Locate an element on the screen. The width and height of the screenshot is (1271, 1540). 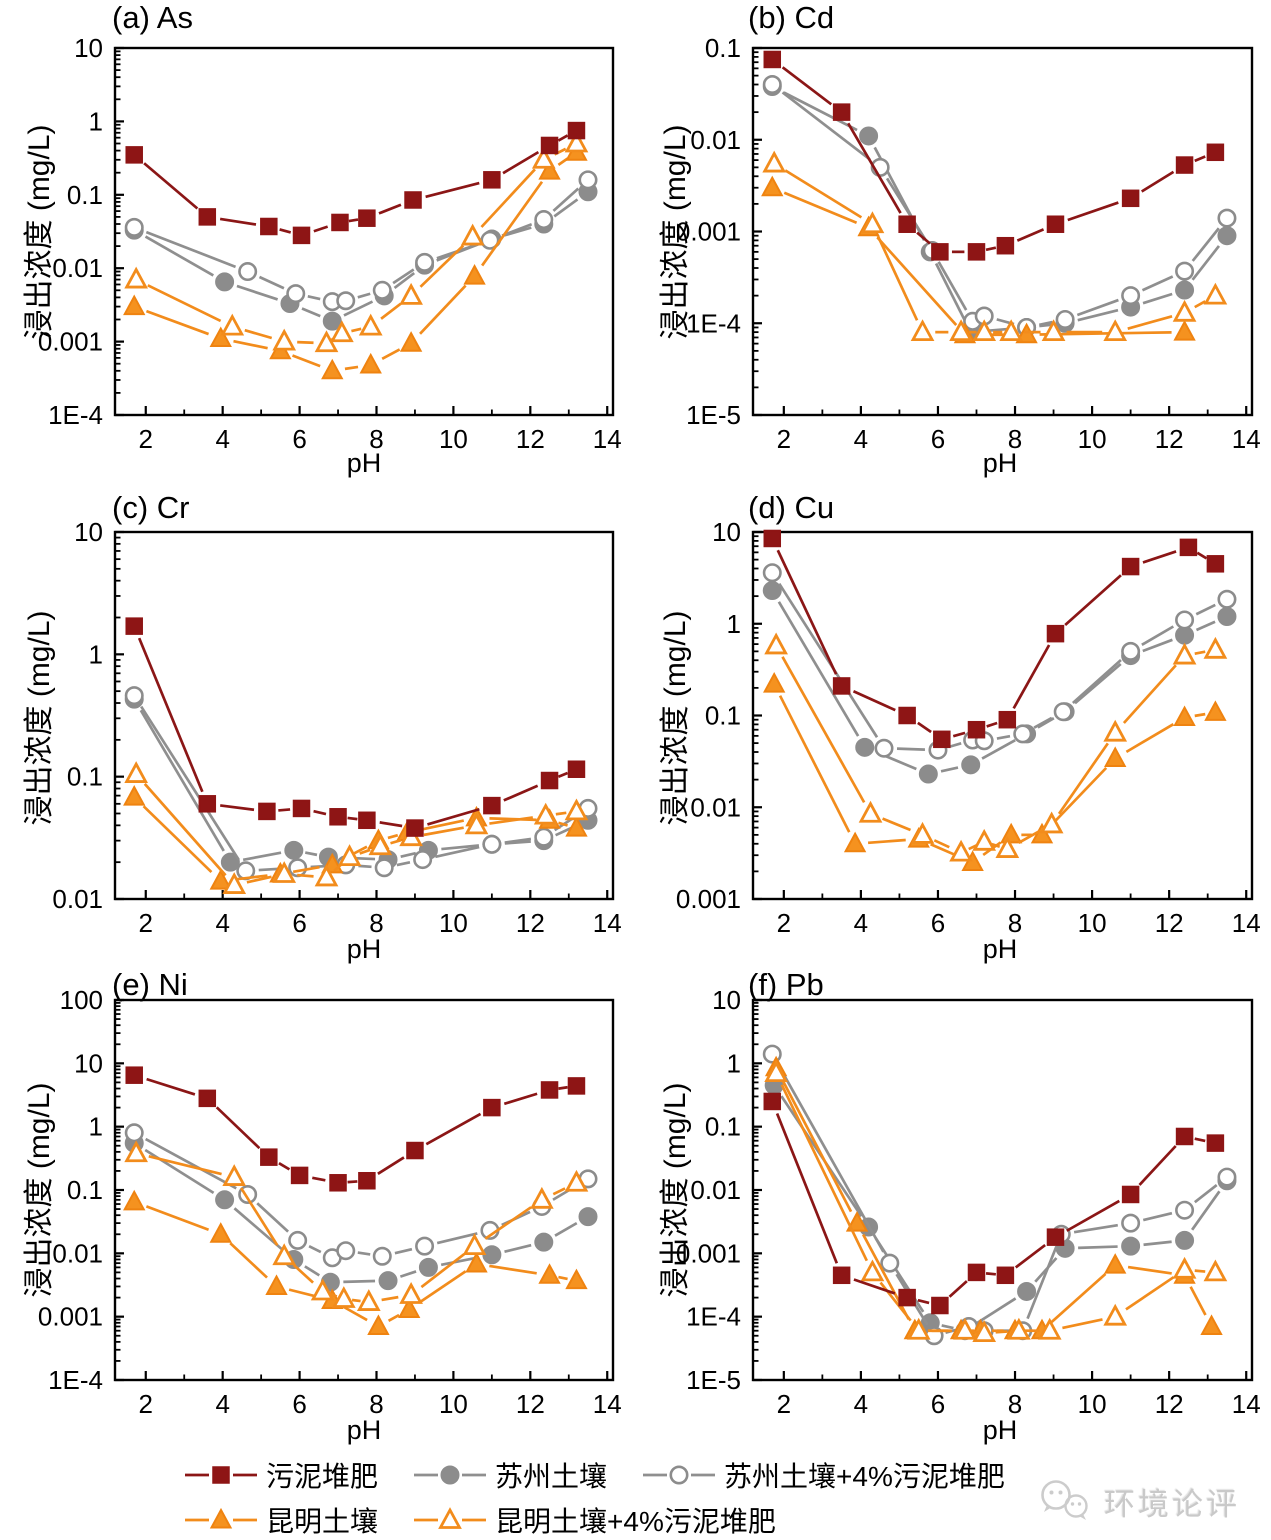
legend-item-sludge-compost: 污泥堆肥 is located at coordinates (280, 1475).